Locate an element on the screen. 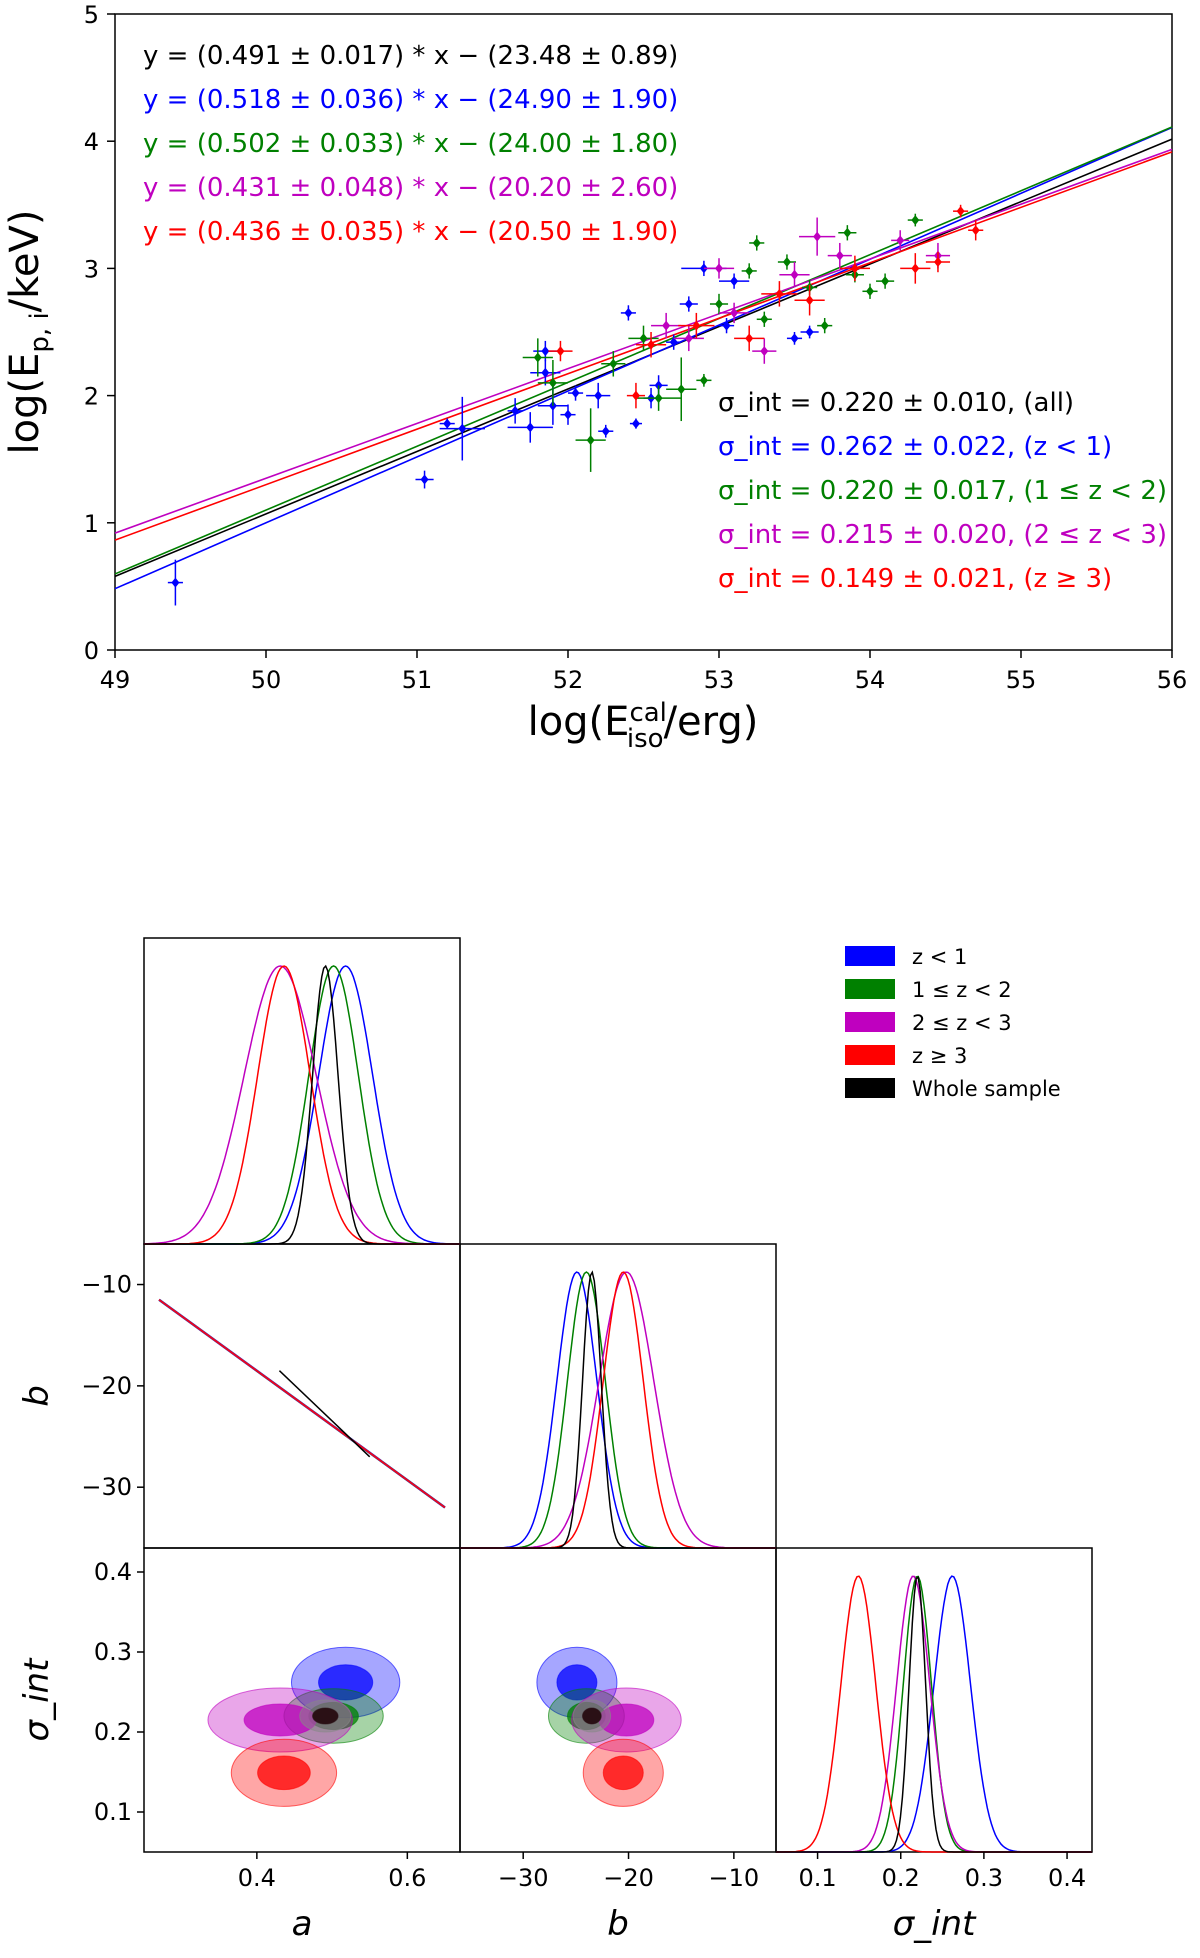 Image resolution: width=1200 pixels, height=1958 pixels. fit-equation: y = (0.518 ± 0.036) * x − (24.90 ± 1.90) is located at coordinates (410, 100).